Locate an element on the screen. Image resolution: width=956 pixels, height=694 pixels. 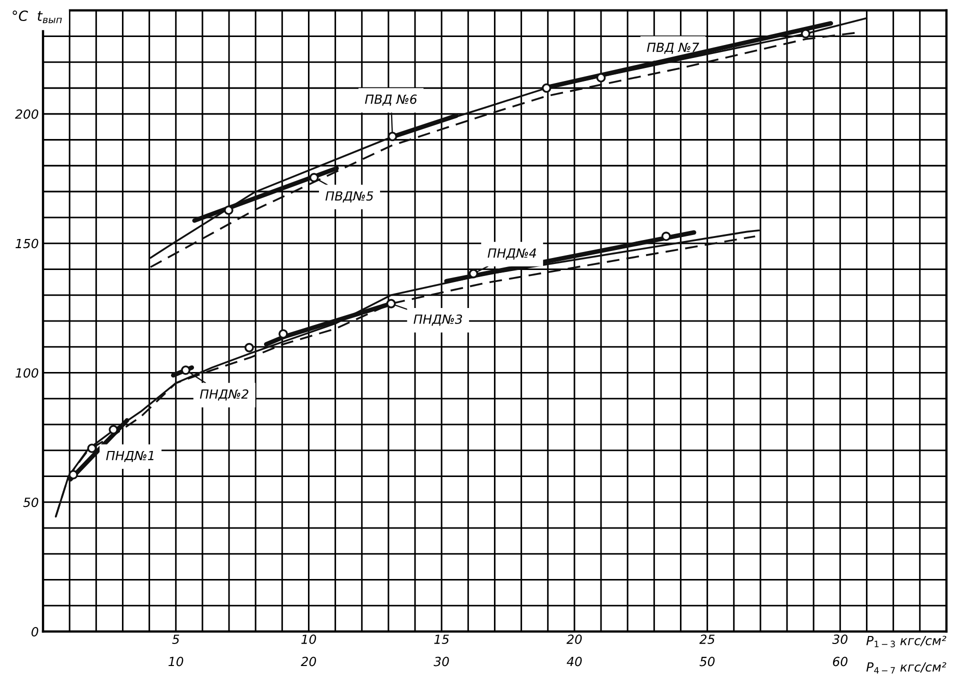
x-tick-label: 30 is located at coordinates (840, 639).